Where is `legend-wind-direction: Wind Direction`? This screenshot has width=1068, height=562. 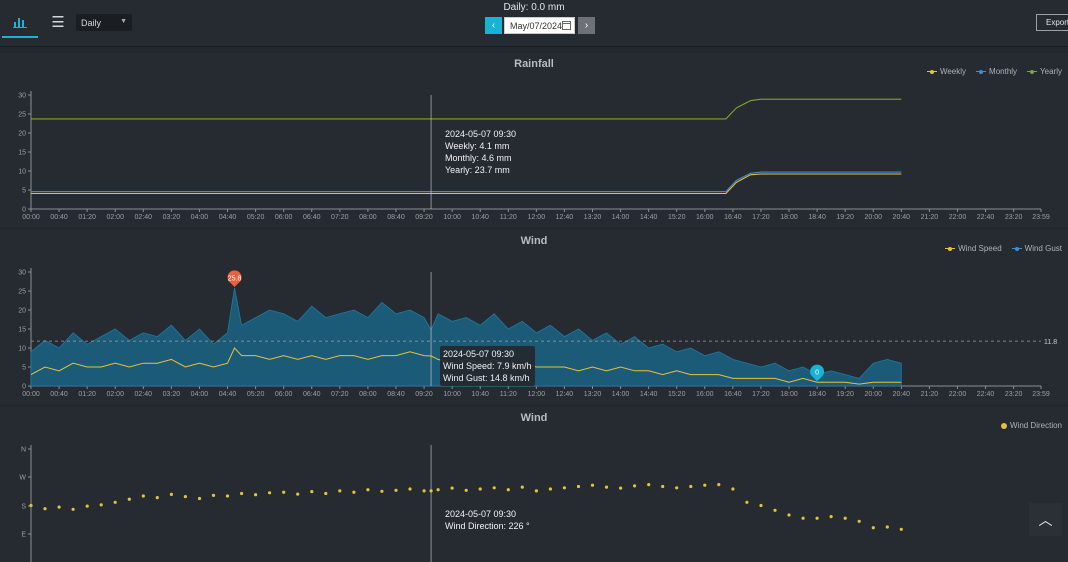
legend-wind-direction: Wind Direction is located at coordinates (1031, 425).